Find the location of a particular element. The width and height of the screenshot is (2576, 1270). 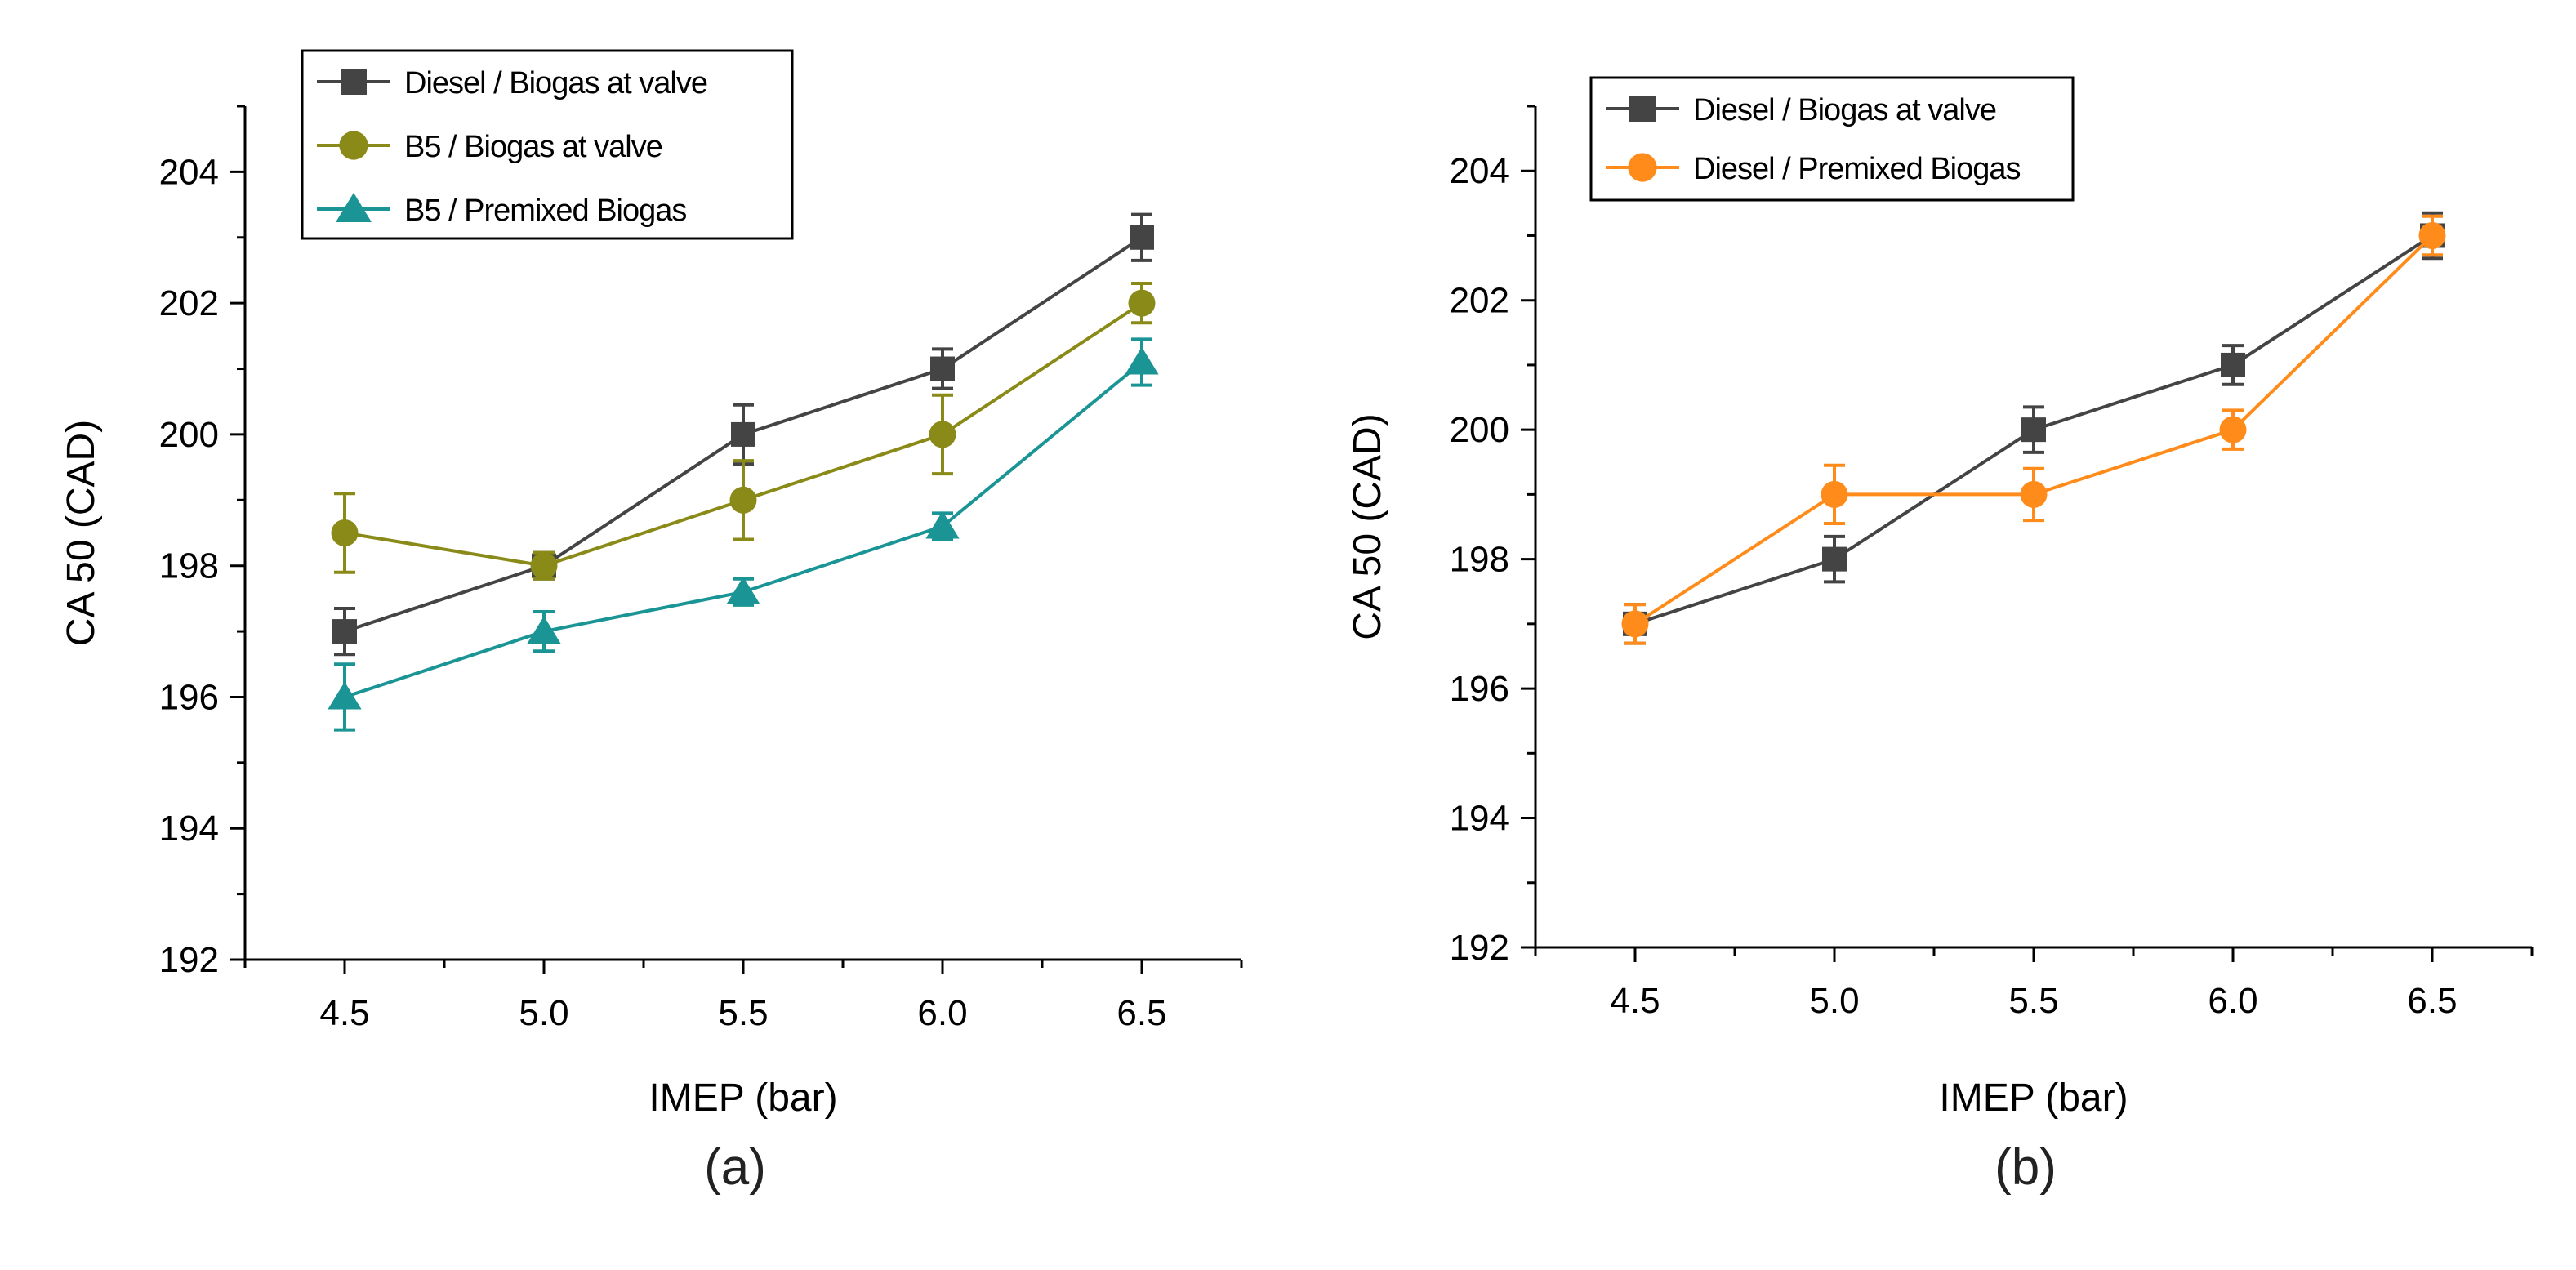

legend-item: Diesel / Premixed Biogas is located at coordinates (1813, 169).